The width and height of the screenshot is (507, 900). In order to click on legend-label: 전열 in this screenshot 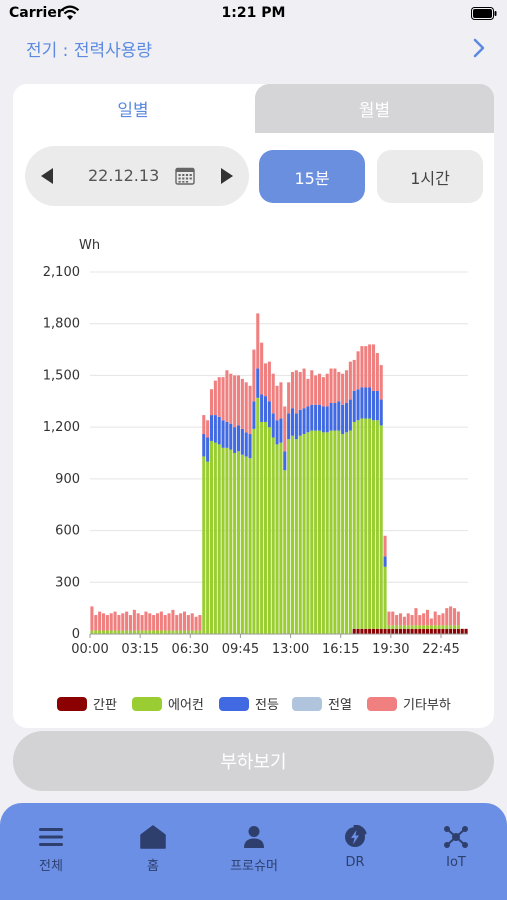, I will do `click(340, 705)`.